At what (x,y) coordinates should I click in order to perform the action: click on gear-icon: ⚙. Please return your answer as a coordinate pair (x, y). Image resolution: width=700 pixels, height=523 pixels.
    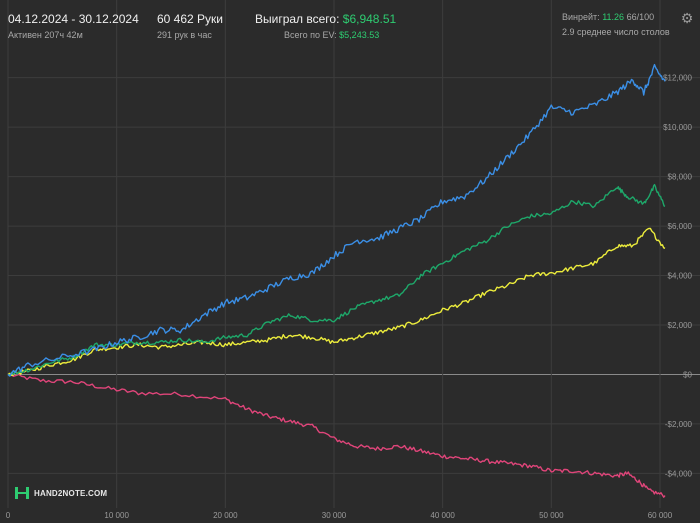
    Looking at the image, I should click on (687, 18).